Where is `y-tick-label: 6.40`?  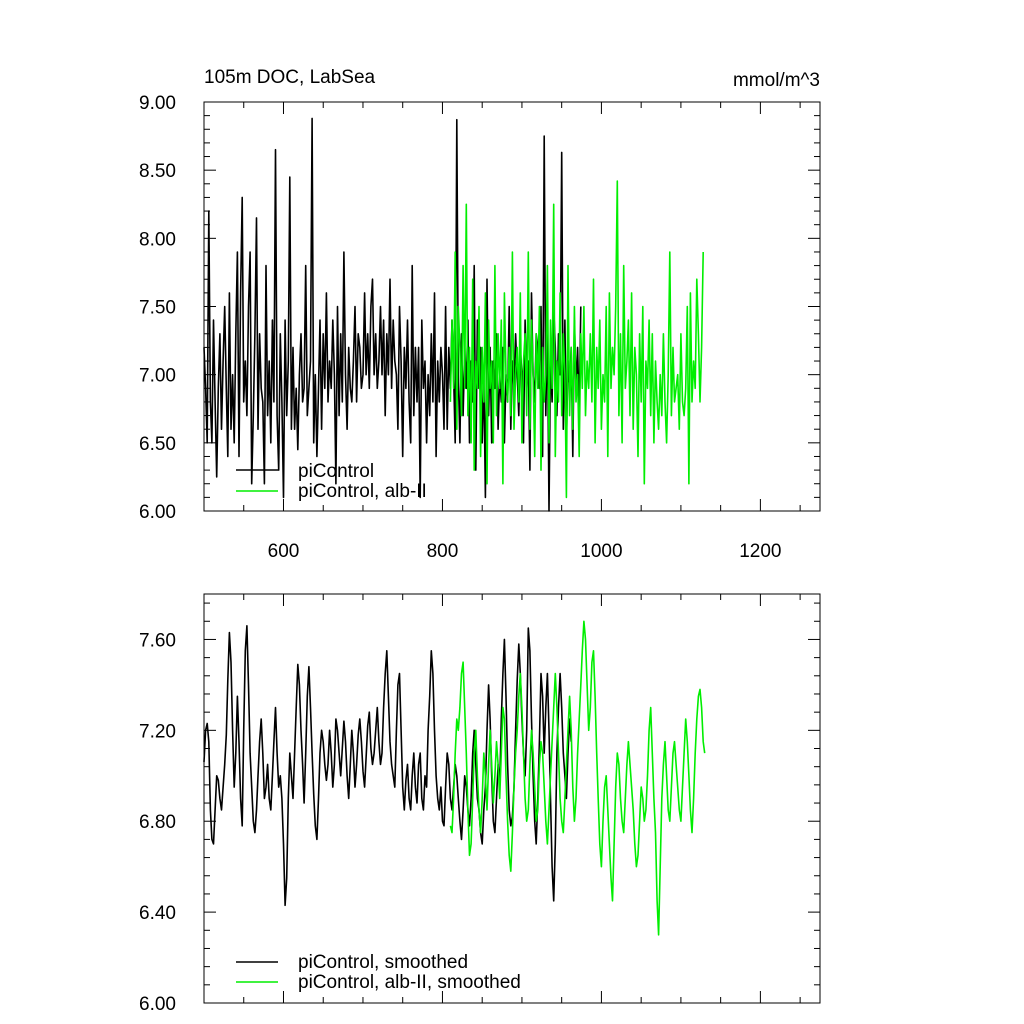 y-tick-label: 6.40 is located at coordinates (157, 913).